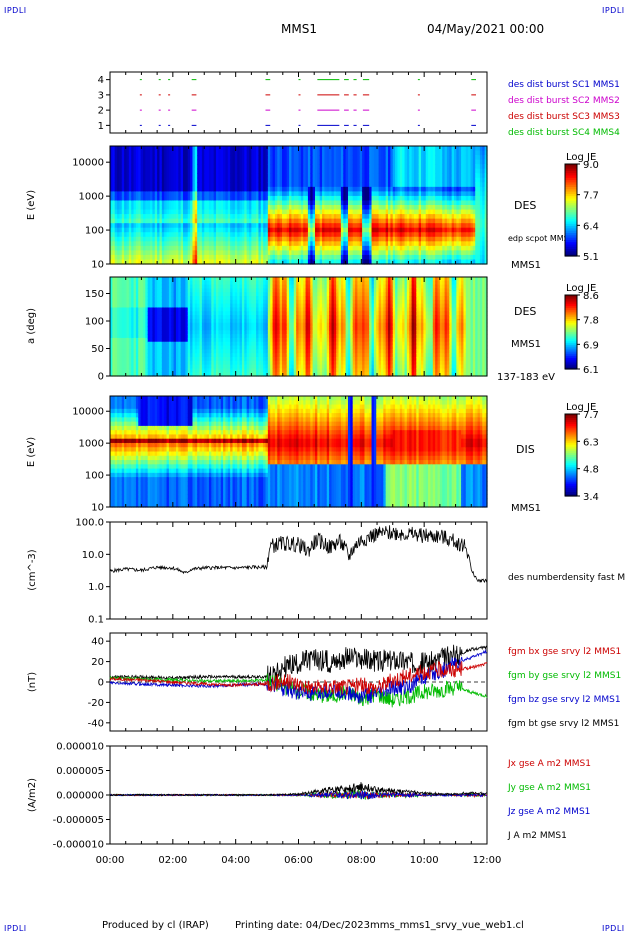 The height and width of the screenshot is (934, 630). Describe the element at coordinates (564, 133) in the screenshot. I see `burst-legend-label: des dist burst SC4 MMS4` at that location.